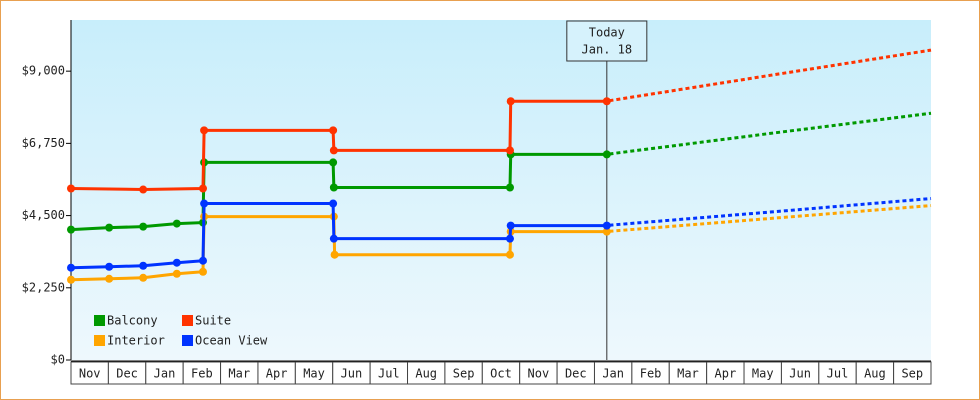 The width and height of the screenshot is (980, 400). I want to click on x-tick-label: Oct, so click(501, 374).